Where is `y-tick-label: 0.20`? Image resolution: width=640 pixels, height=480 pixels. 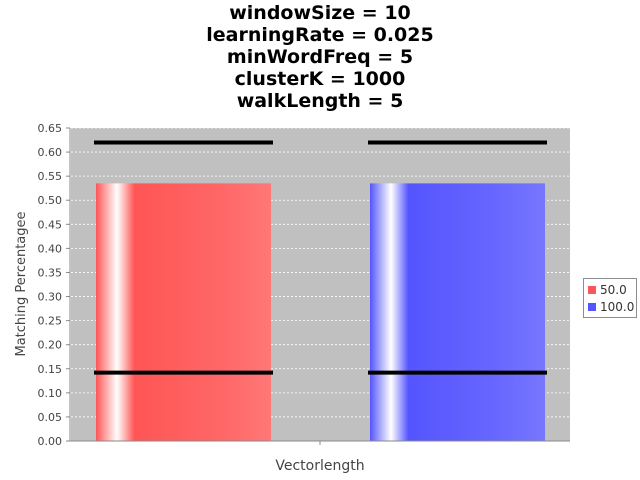 y-tick-label: 0.20 is located at coordinates (50, 345).